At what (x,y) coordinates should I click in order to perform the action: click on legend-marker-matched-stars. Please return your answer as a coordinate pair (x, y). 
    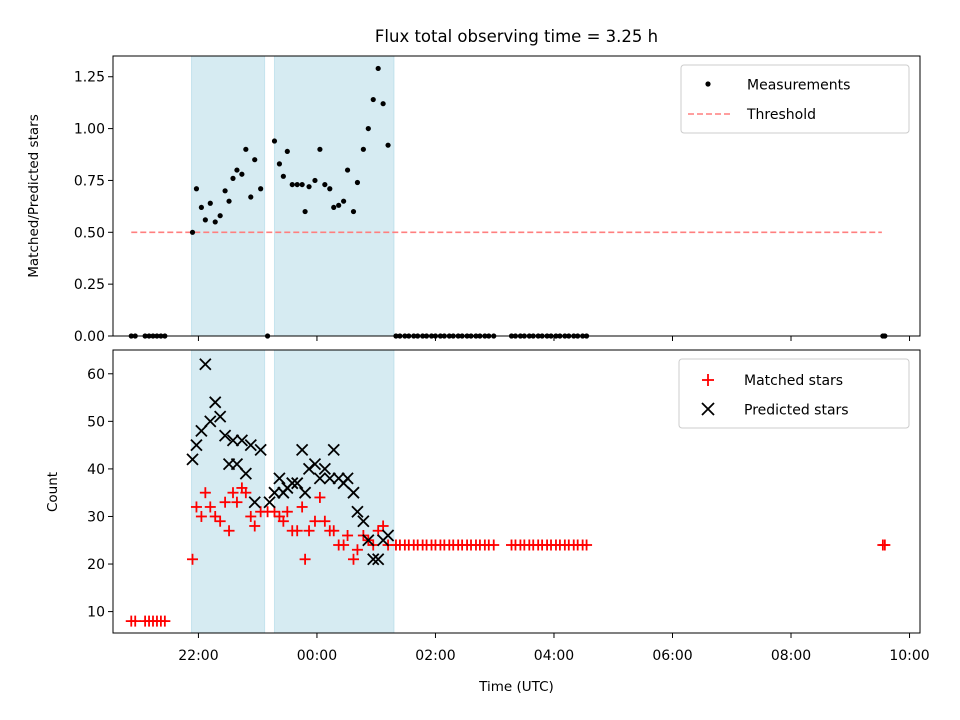
    Looking at the image, I should click on (708, 380).